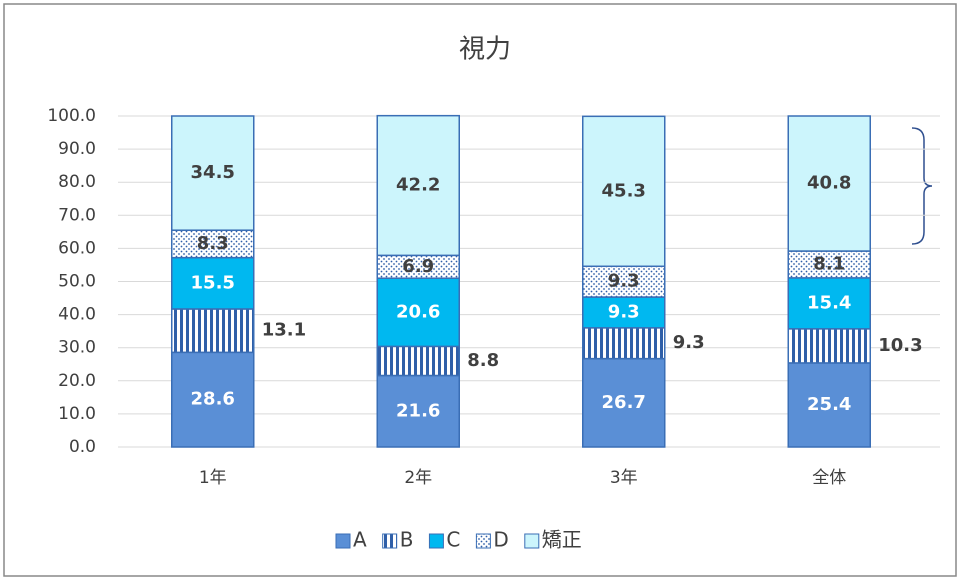  Describe the element at coordinates (418, 266) in the screenshot. I see `data-label: 6.9` at that location.